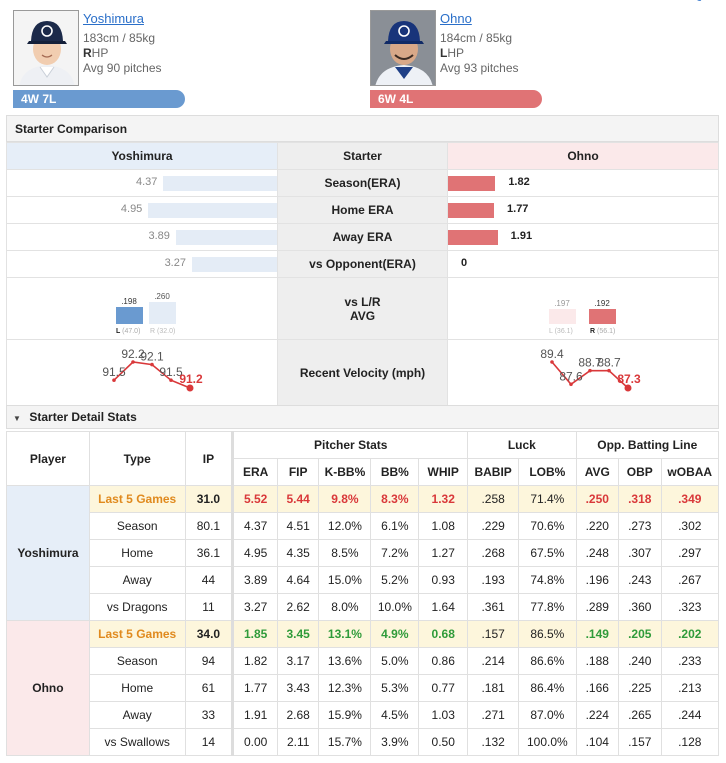 Image resolution: width=726 pixels, height=763 pixels. What do you see at coordinates (255, 553) in the screenshot?
I see `stat-cell: 4.95` at bounding box center [255, 553].